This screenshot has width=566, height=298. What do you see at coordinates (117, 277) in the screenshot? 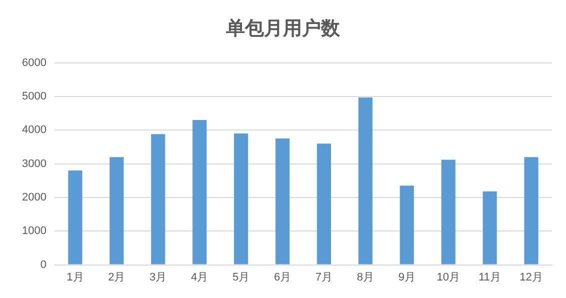
I see `x-tick-label: 2月` at bounding box center [117, 277].